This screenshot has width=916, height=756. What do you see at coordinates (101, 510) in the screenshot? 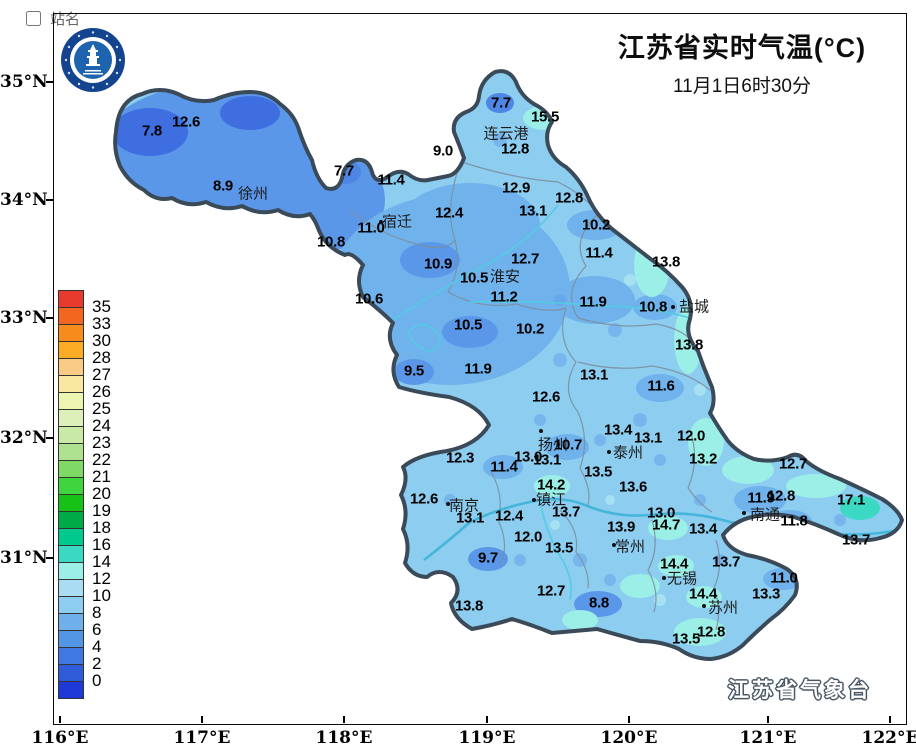
I see `legend-label: 19` at bounding box center [101, 510].